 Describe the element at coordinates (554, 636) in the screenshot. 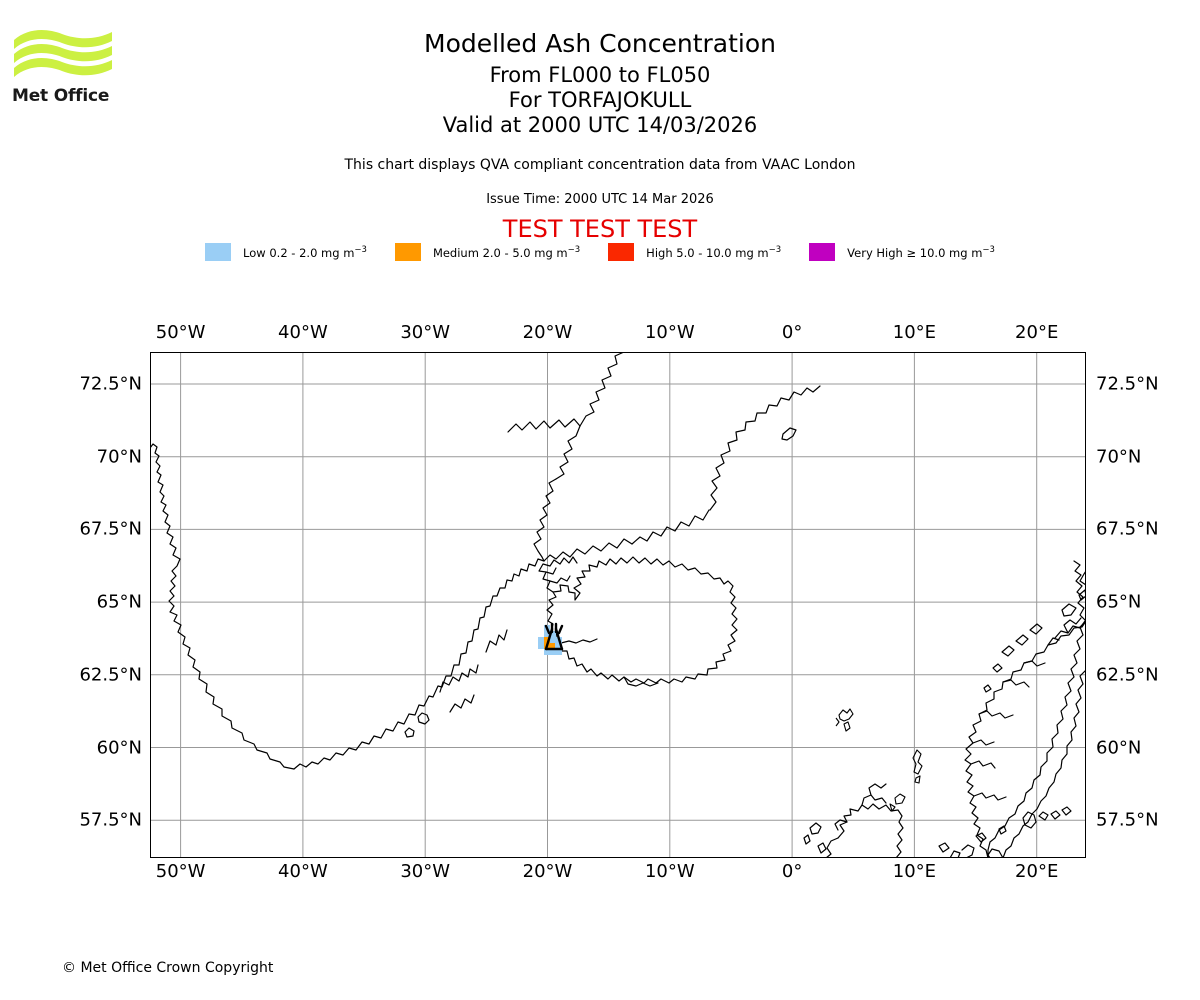

I see `volcano-icon` at that location.